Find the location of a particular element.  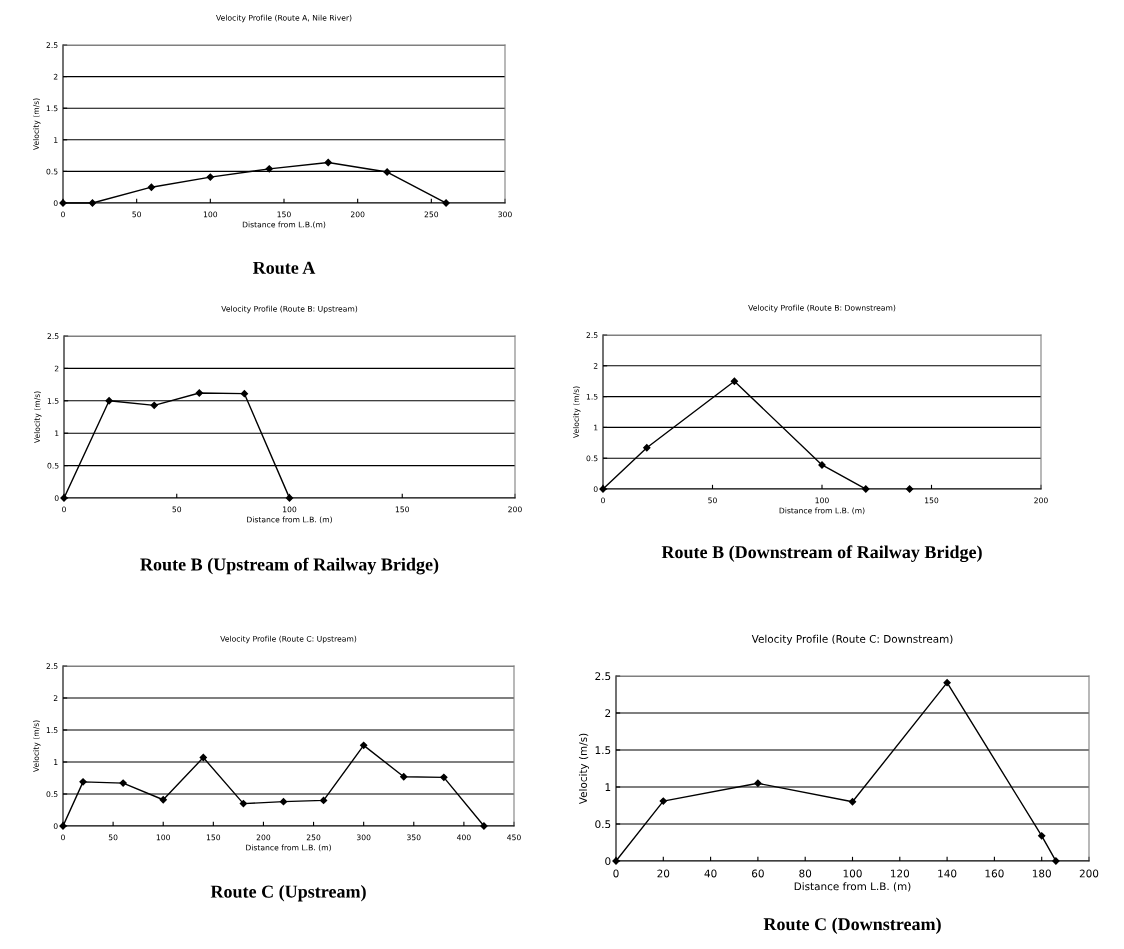

x-tick-label: 200 is located at coordinates (1089, 873).